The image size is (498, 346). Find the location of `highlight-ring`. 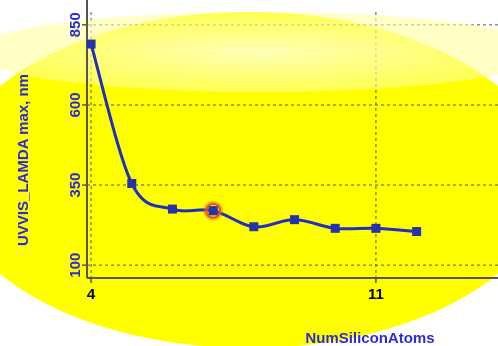

highlight-ring is located at coordinates (213, 210).